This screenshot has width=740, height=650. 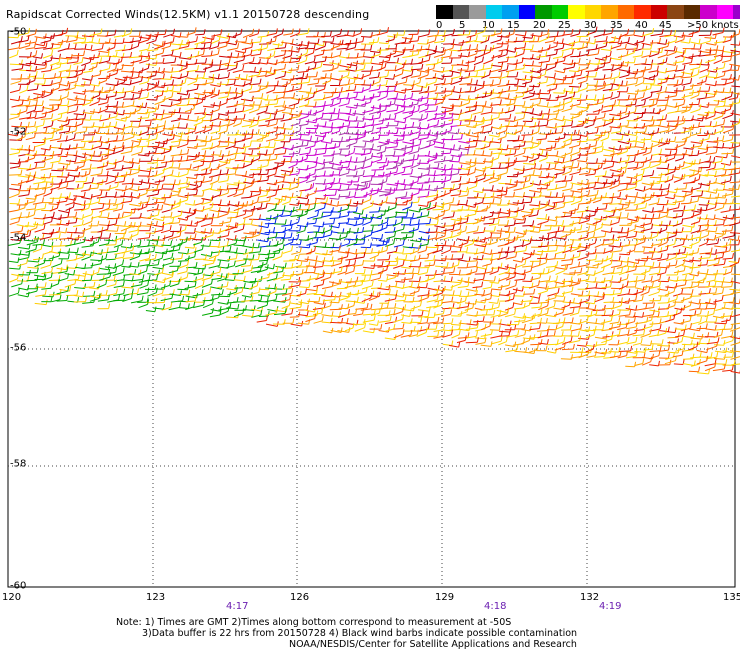 What do you see at coordinates (237, 606) in the screenshot?
I see `time-label-1: 4:17` at bounding box center [237, 606].